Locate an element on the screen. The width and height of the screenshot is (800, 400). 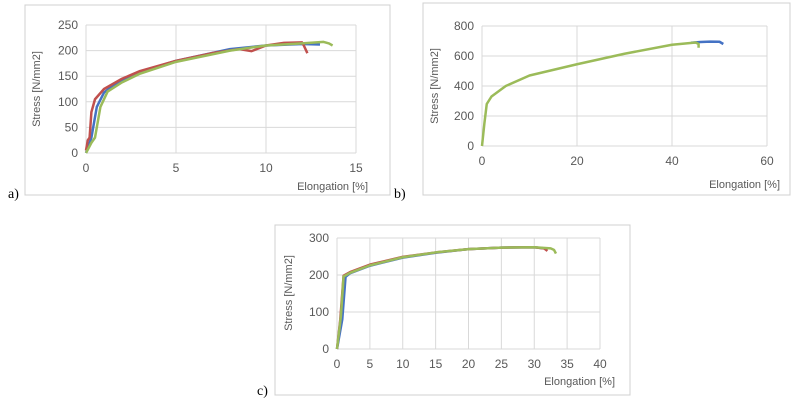
y-tick-label: 300 is located at coordinates (319, 238).